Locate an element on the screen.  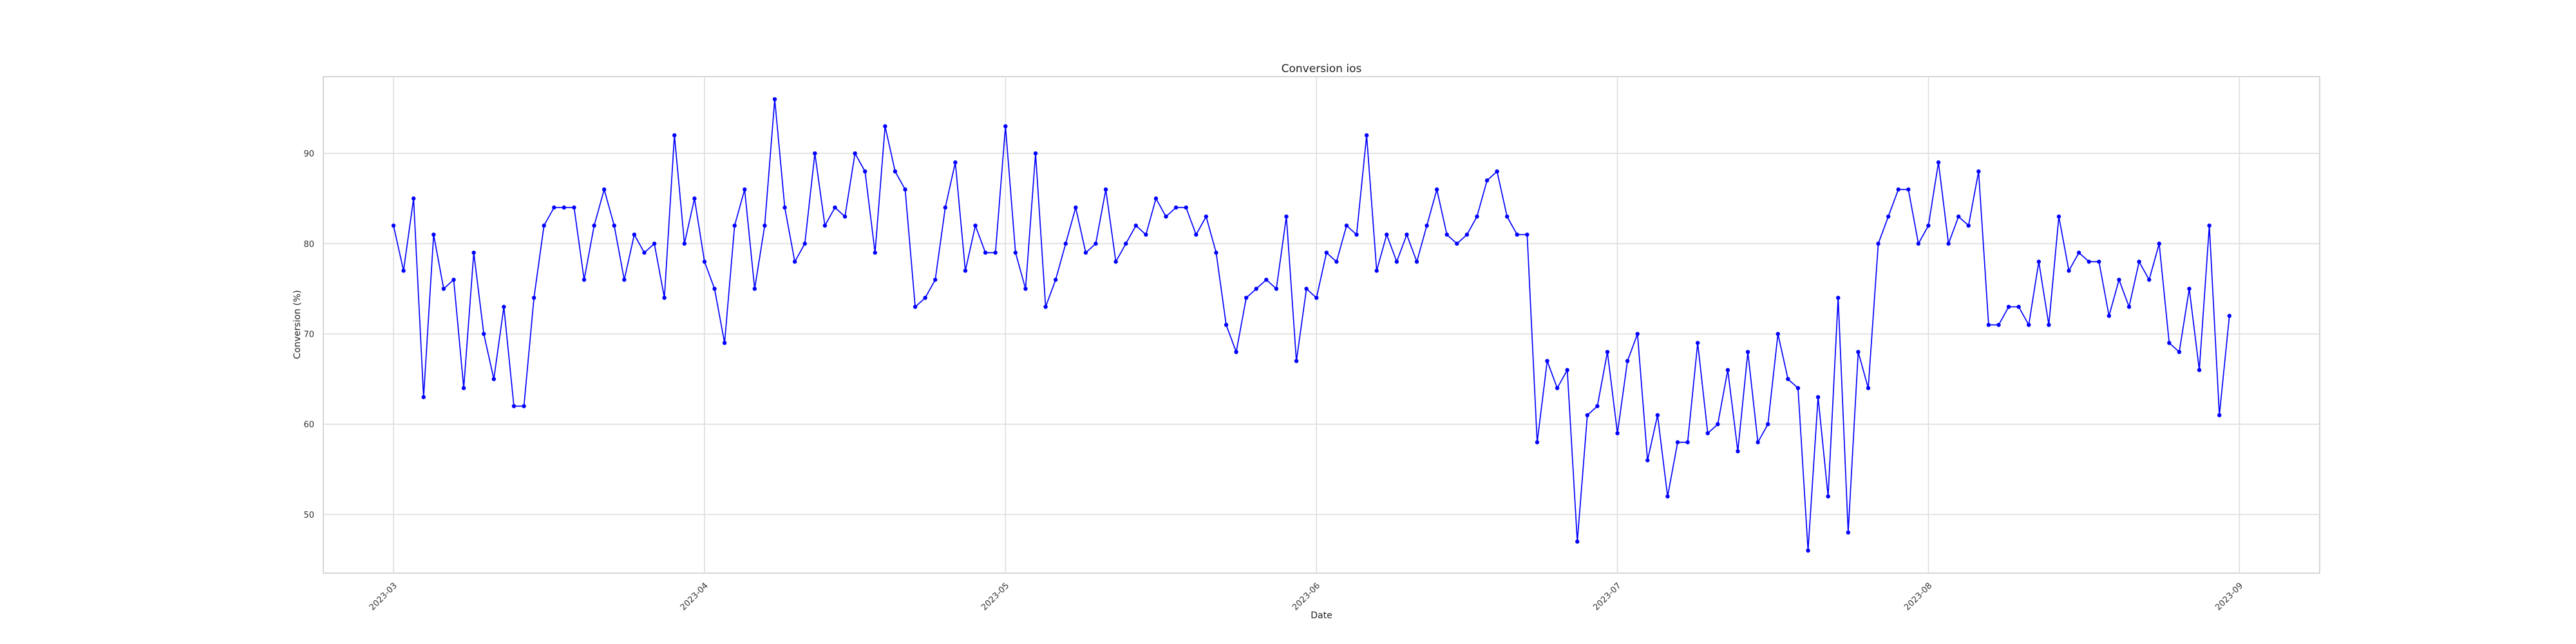
x-tick-label: 2023-05 is located at coordinates (996, 596).